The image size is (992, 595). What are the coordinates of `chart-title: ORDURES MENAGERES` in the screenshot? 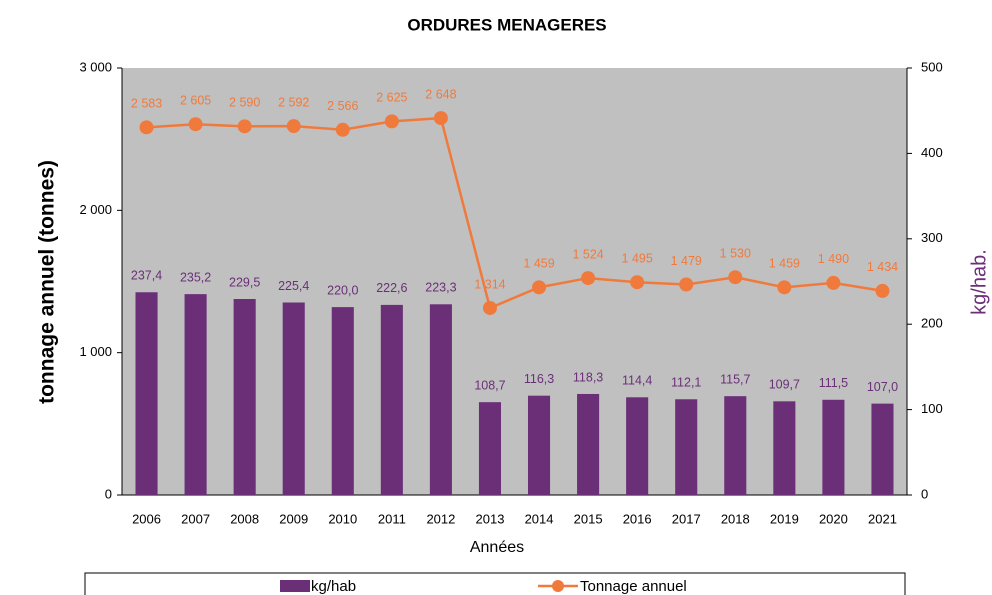 It's located at (506, 24).